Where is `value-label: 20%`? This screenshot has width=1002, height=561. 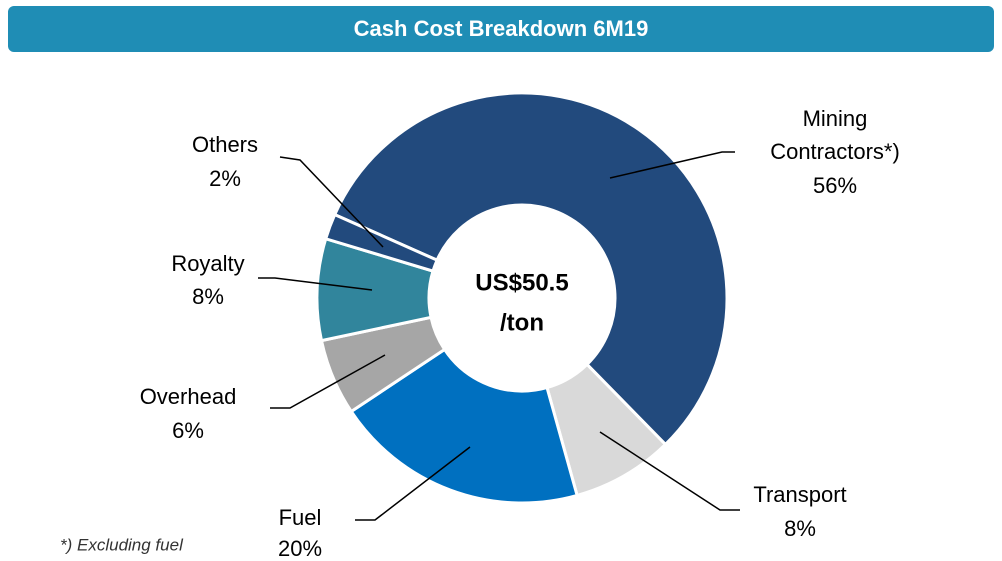 value-label: 20% is located at coordinates (300, 548).